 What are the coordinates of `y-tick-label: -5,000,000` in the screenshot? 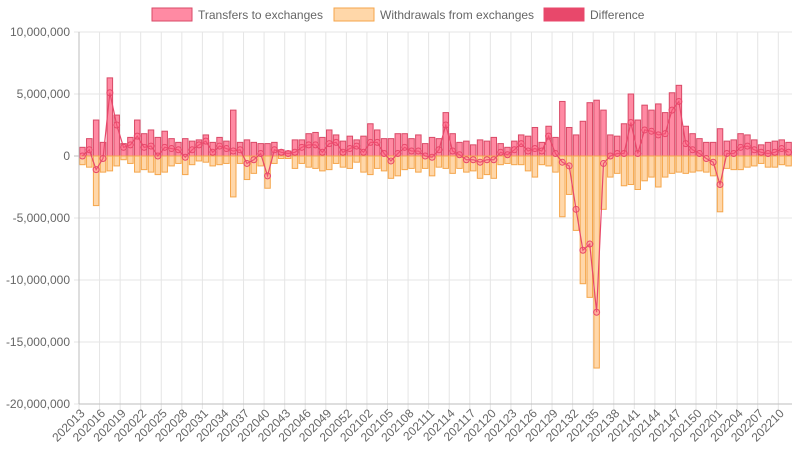 It's located at (42, 218).